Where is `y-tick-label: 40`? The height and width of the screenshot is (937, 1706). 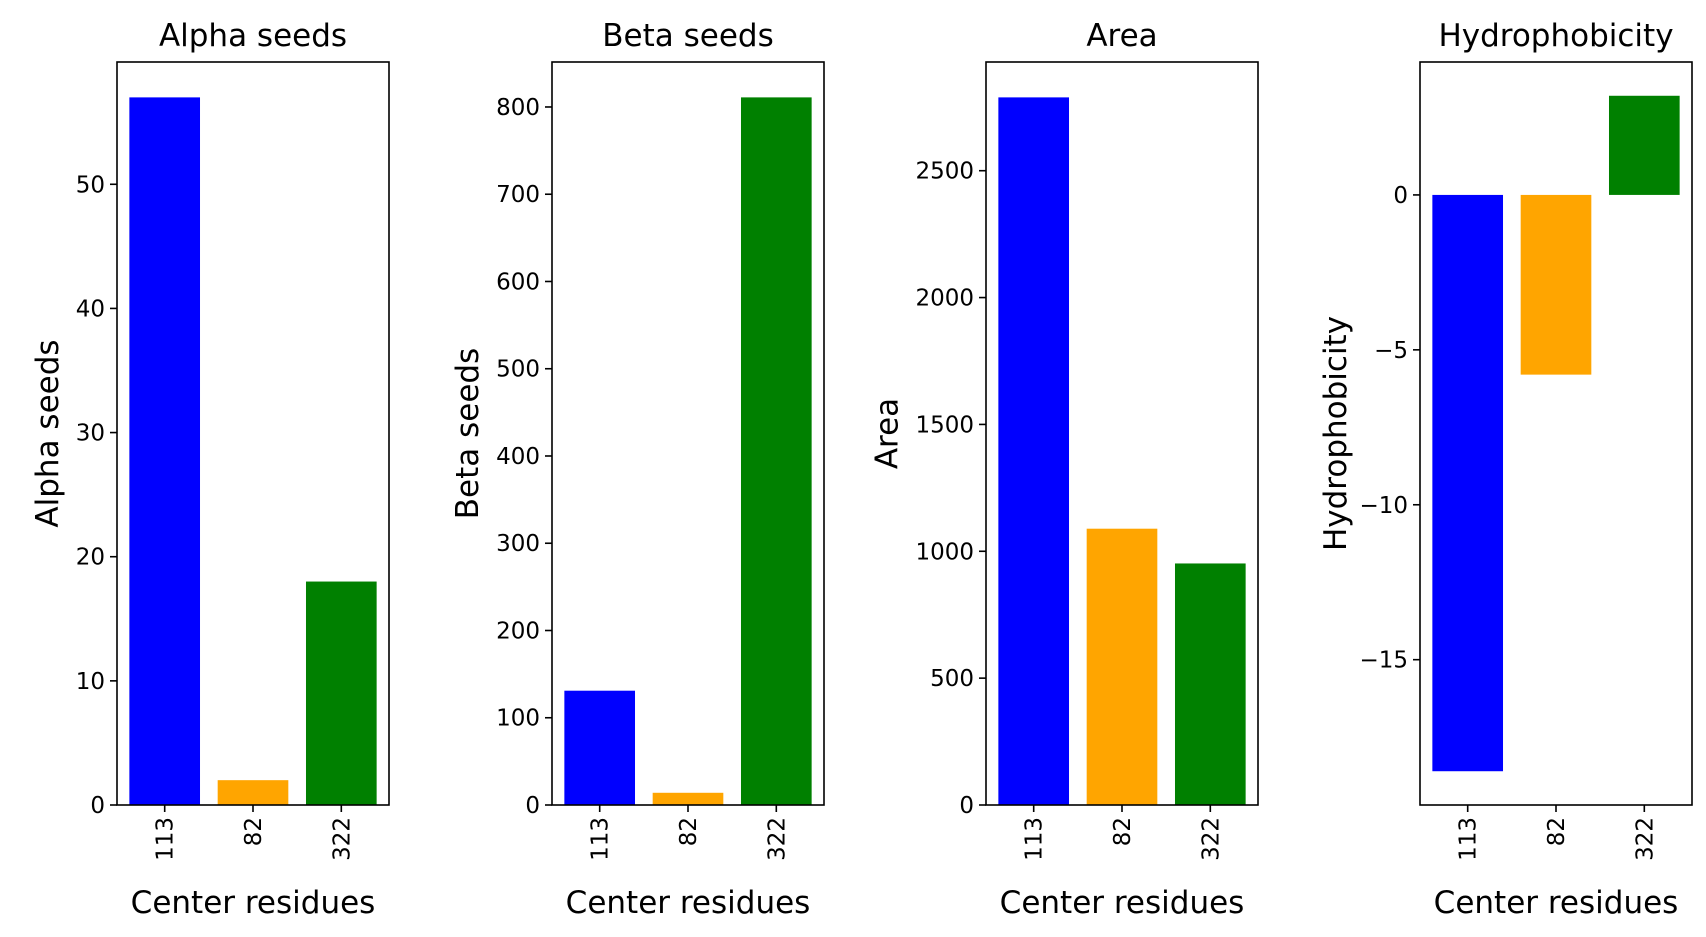 y-tick-label: 40 is located at coordinates (90, 309).